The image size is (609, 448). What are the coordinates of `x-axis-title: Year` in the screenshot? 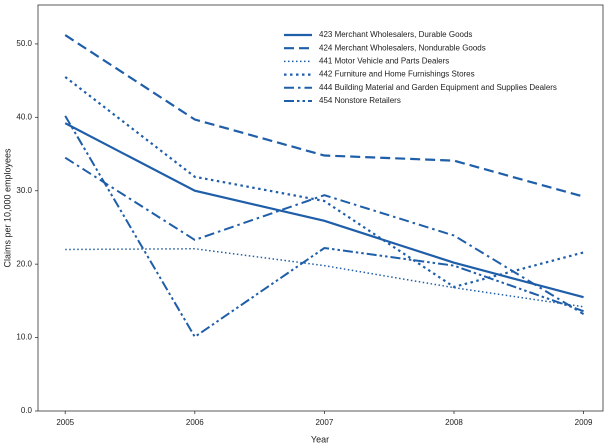 It's located at (320, 439).